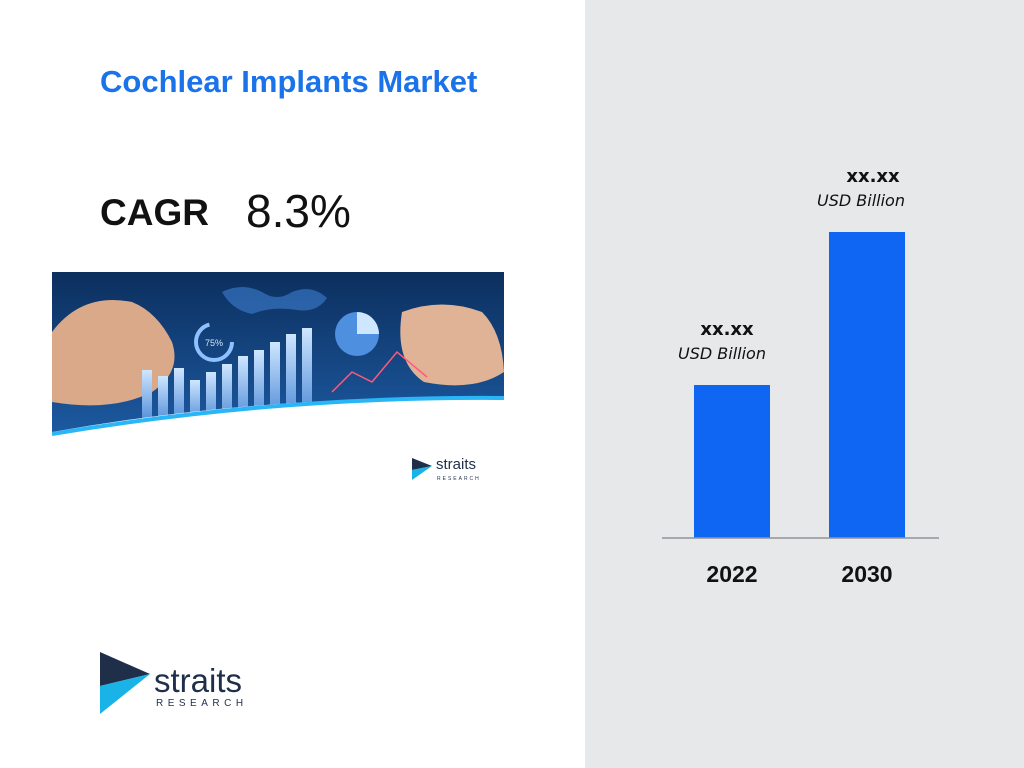  What do you see at coordinates (214, 343) in the screenshot?
I see `hero-overlay-text: 75%` at bounding box center [214, 343].